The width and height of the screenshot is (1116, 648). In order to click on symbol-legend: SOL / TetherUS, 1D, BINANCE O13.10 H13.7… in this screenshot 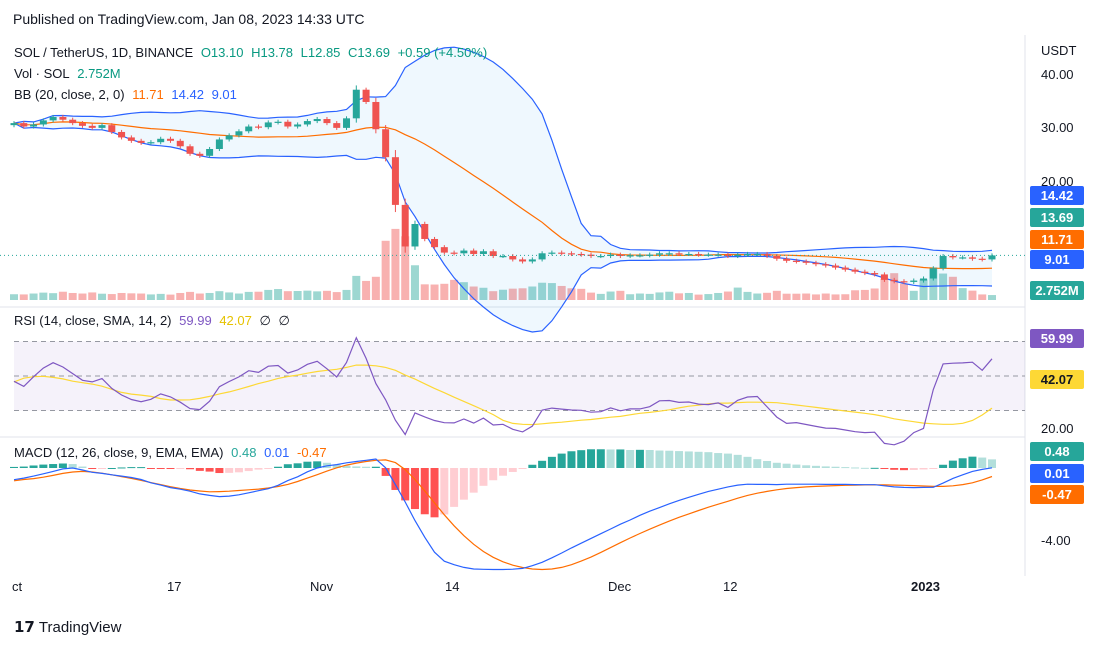, I will do `click(252, 52)`.